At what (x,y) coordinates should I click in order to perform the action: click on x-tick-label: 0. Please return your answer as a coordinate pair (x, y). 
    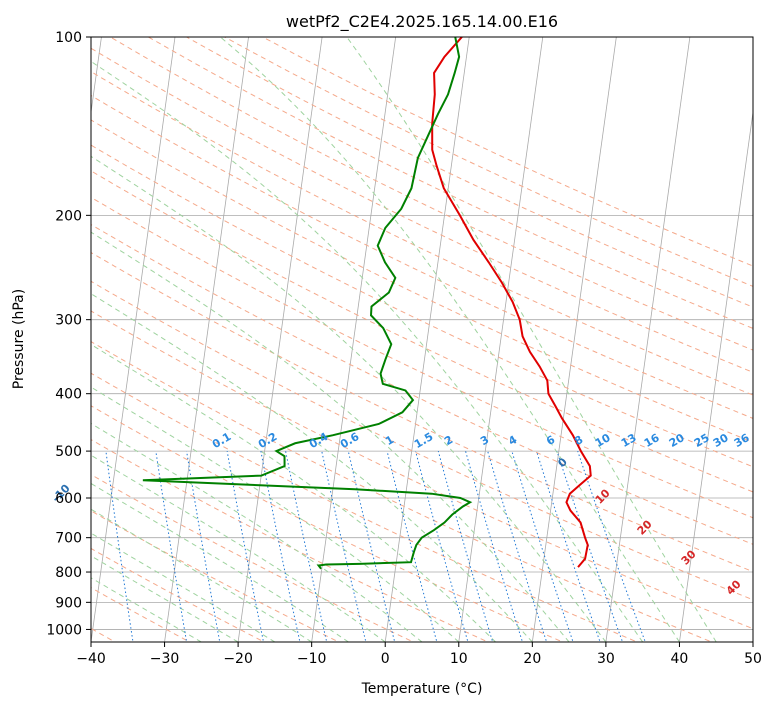
    Looking at the image, I should click on (385, 659).